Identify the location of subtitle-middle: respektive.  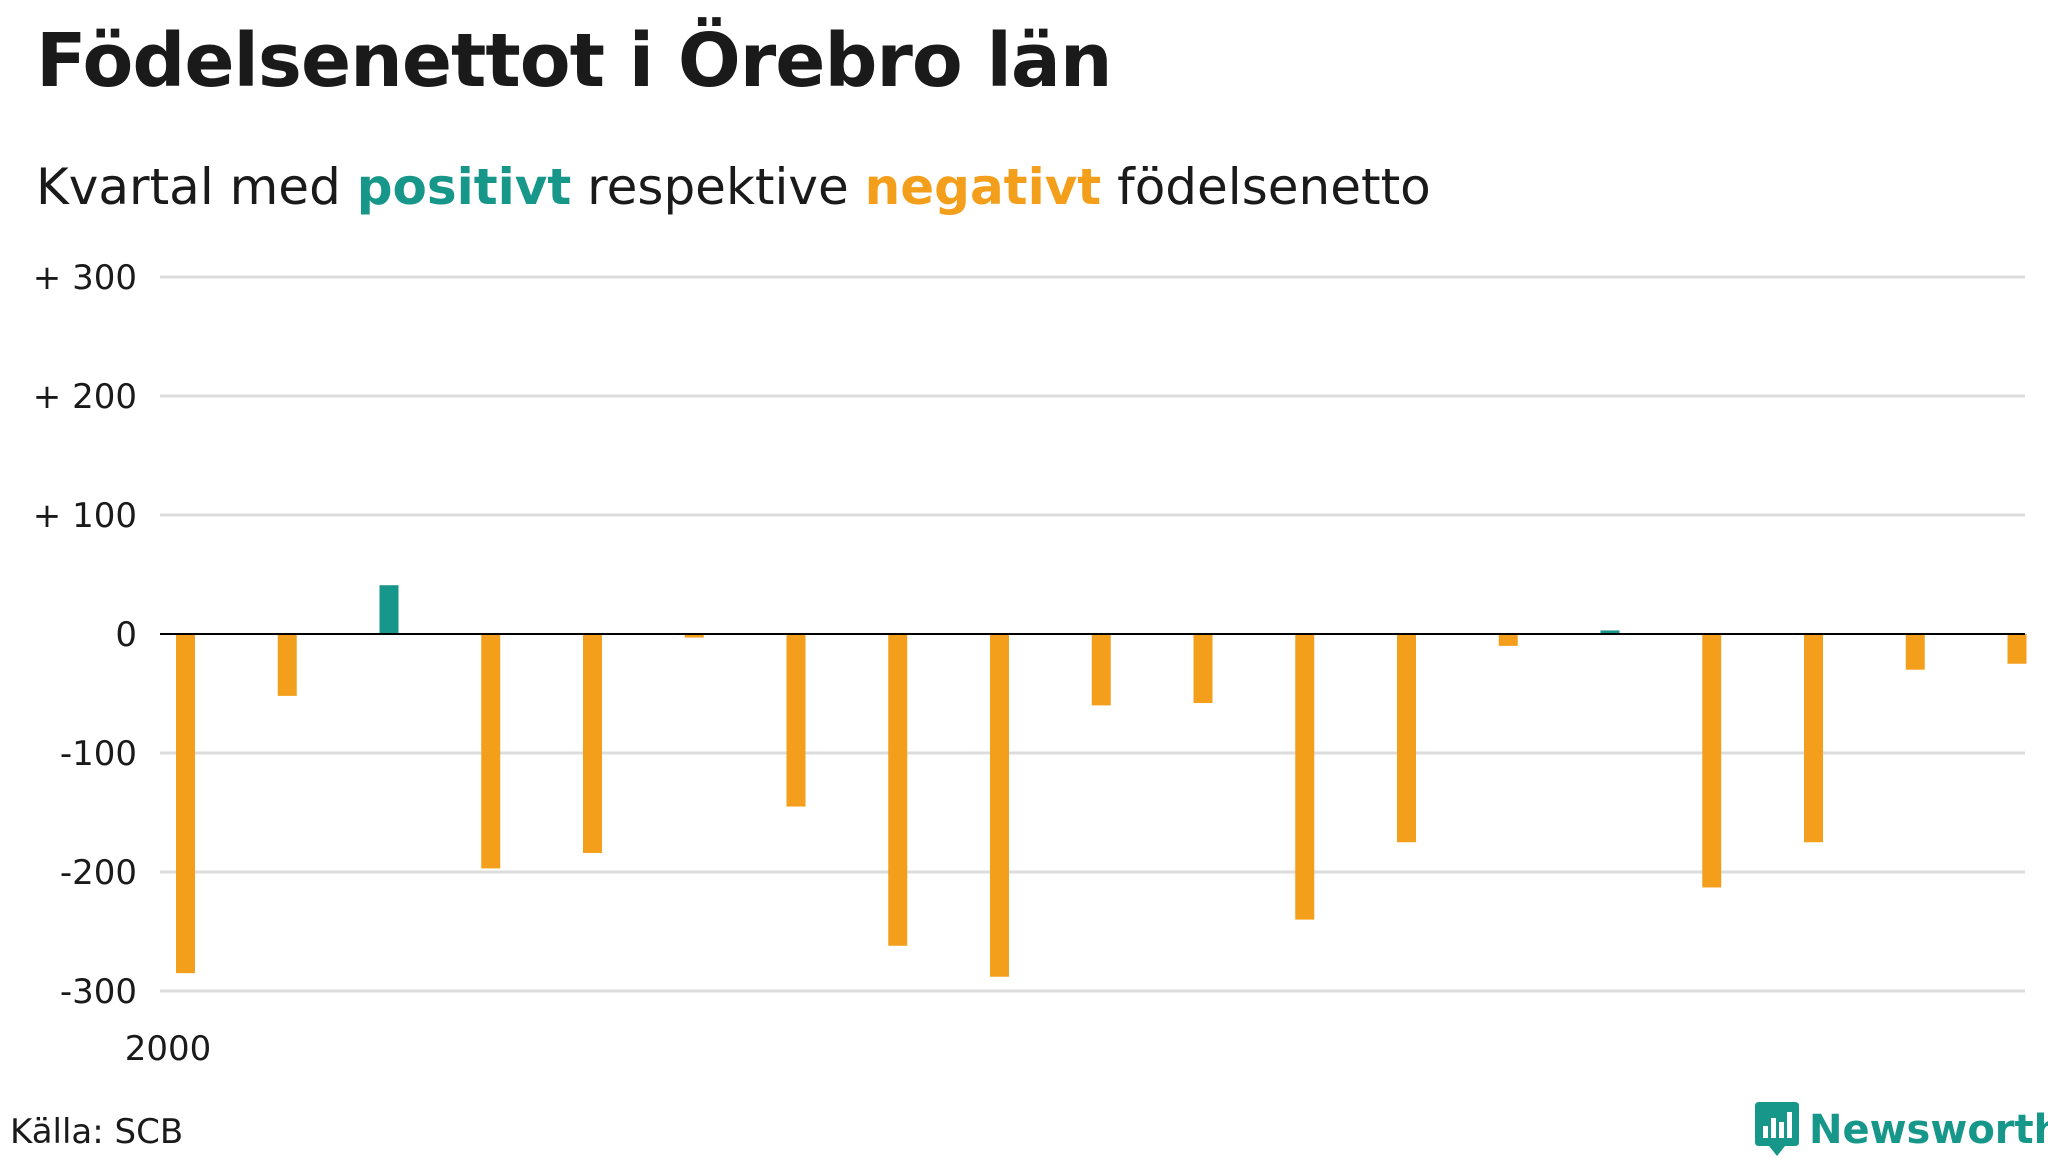
(718, 187).